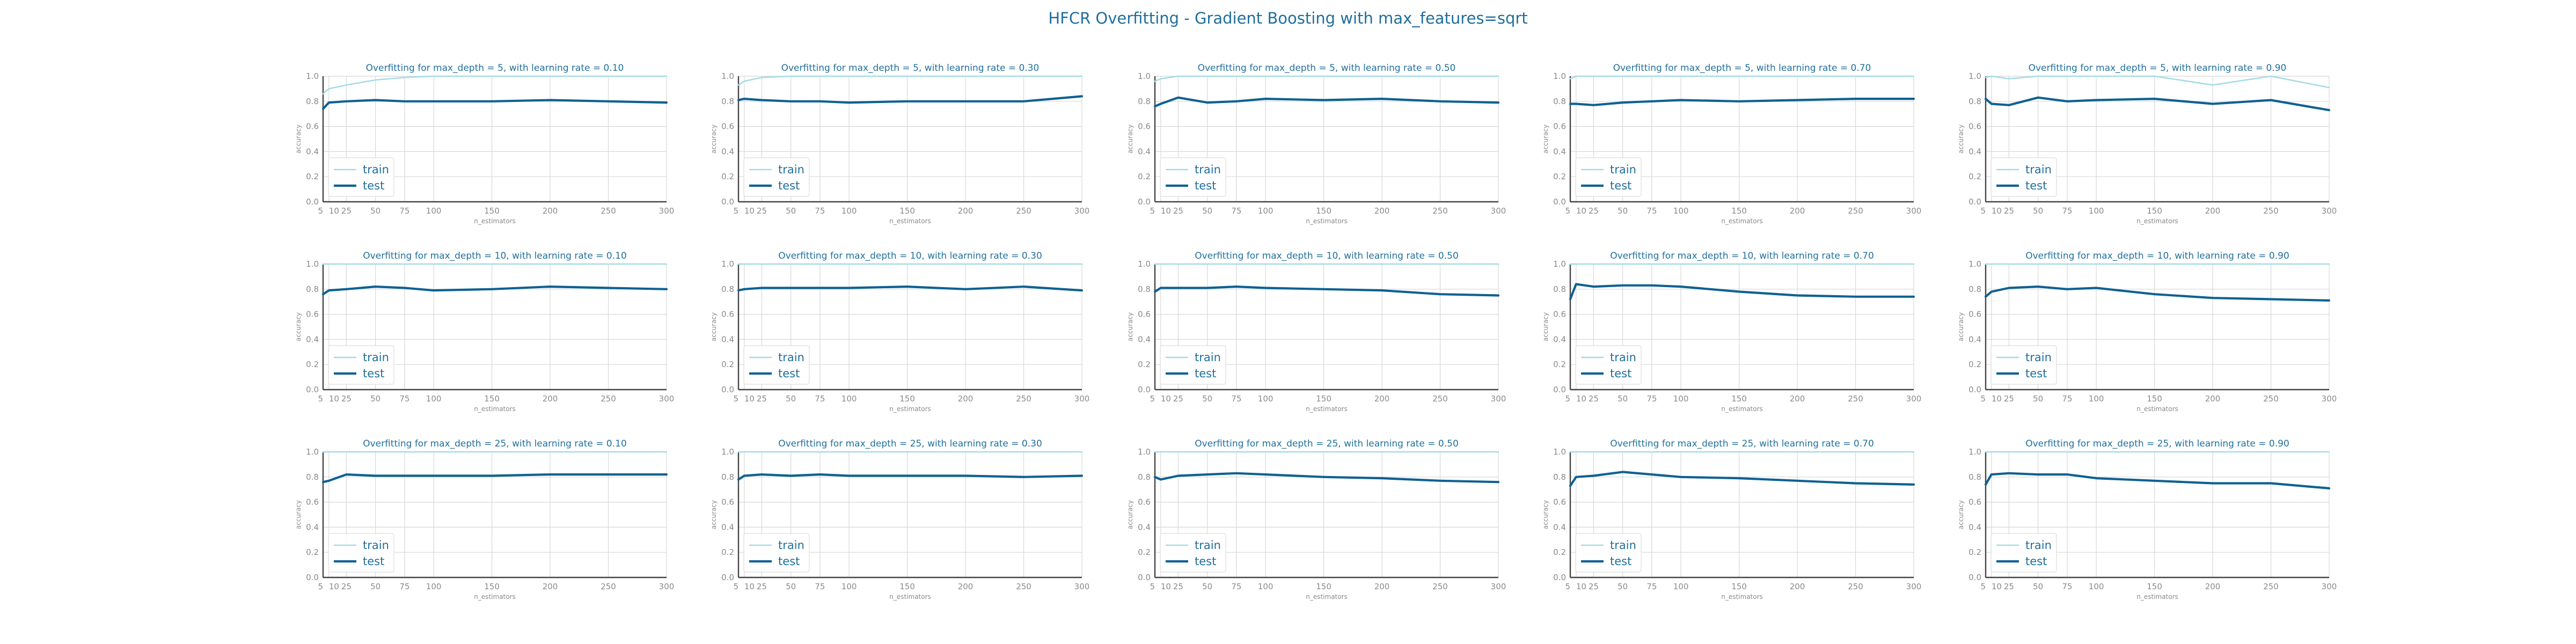 The image size is (2576, 644). Describe the element at coordinates (727, 552) in the screenshot. I see `y-tick-label: 0.2` at that location.